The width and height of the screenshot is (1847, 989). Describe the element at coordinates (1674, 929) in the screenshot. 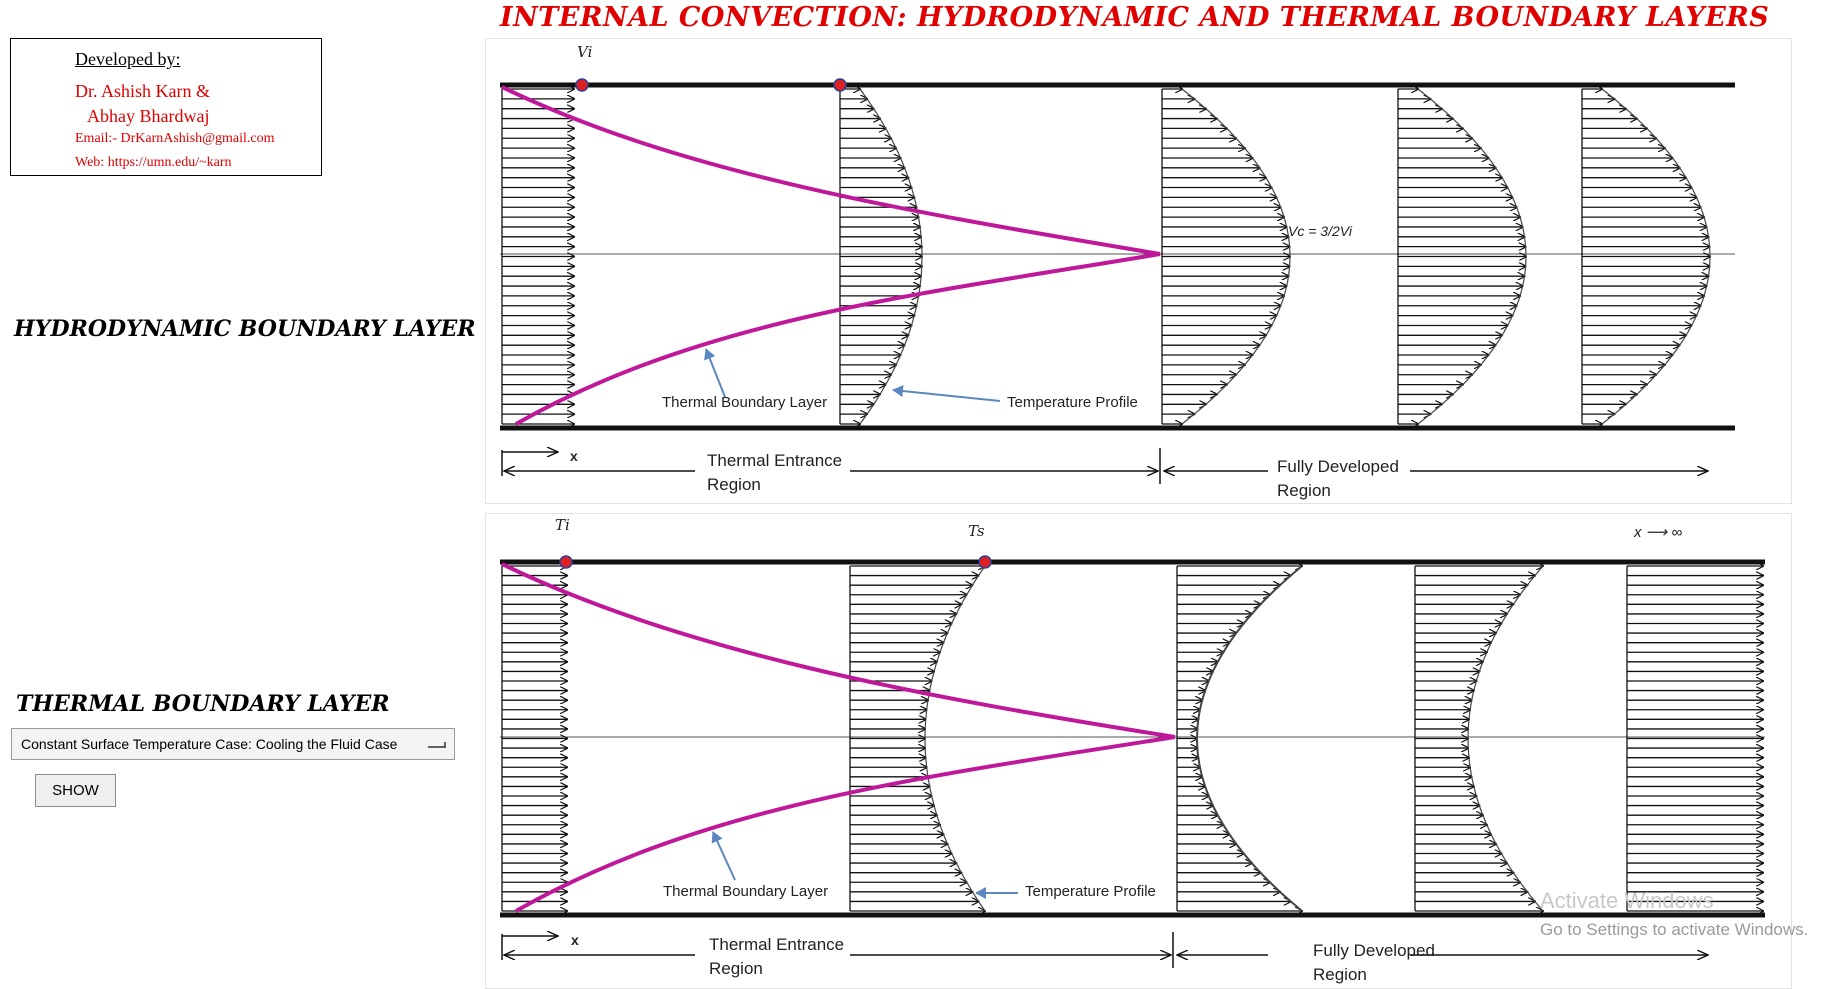

I see `activation-watermark-text: Go to Settings to activate Windows.` at that location.